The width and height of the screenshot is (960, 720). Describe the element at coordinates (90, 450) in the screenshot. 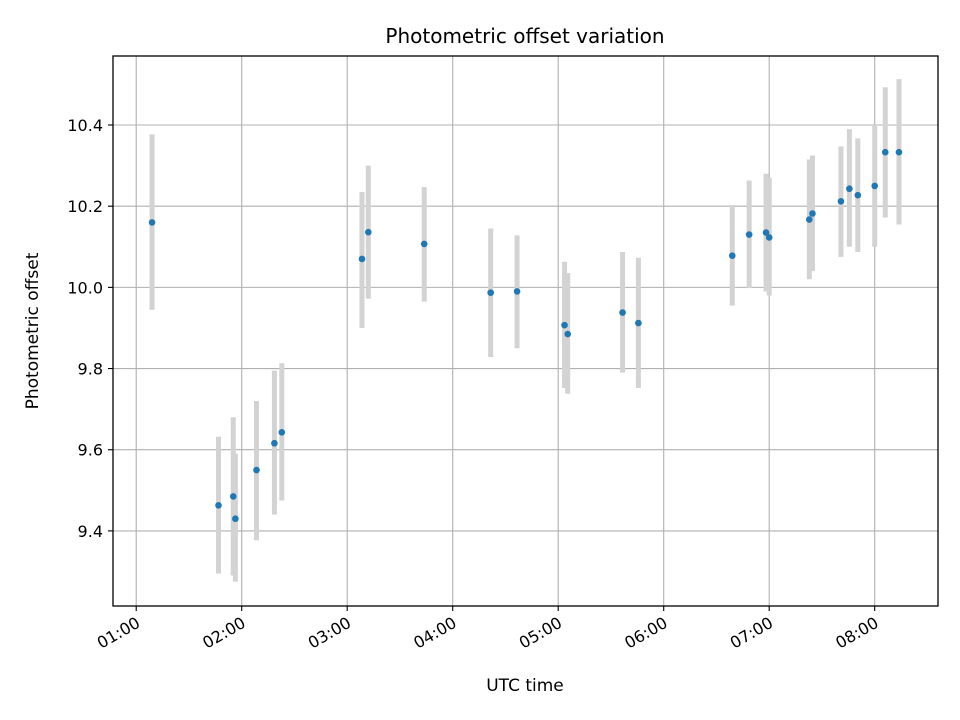

I see `y-tick-label: 9.6` at that location.